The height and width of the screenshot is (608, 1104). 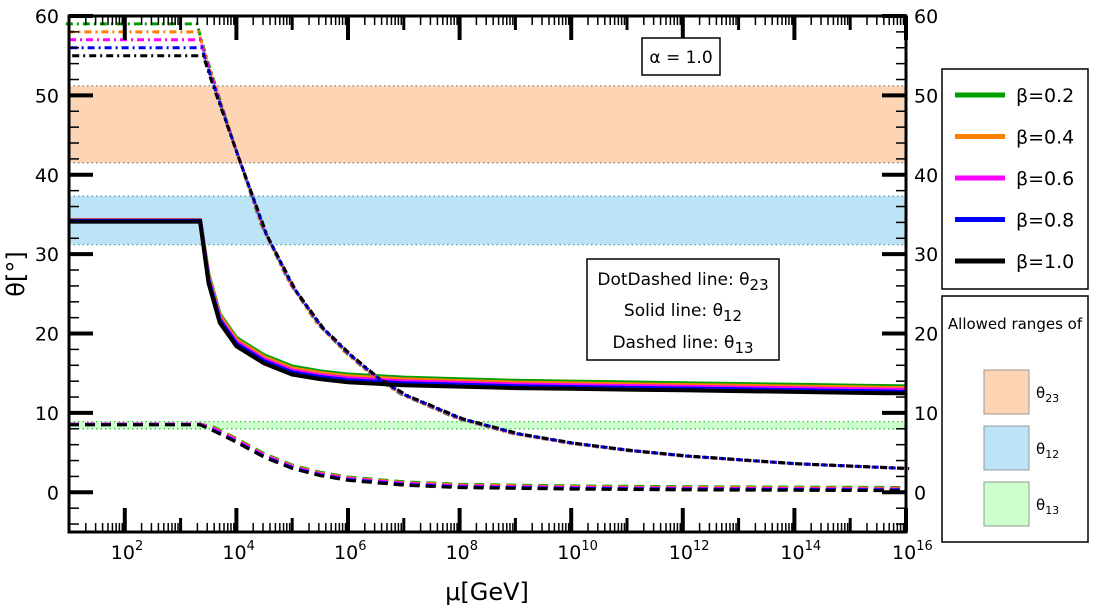 What do you see at coordinates (47, 335) in the screenshot?
I see `y-tick-label: 20` at bounding box center [47, 335].